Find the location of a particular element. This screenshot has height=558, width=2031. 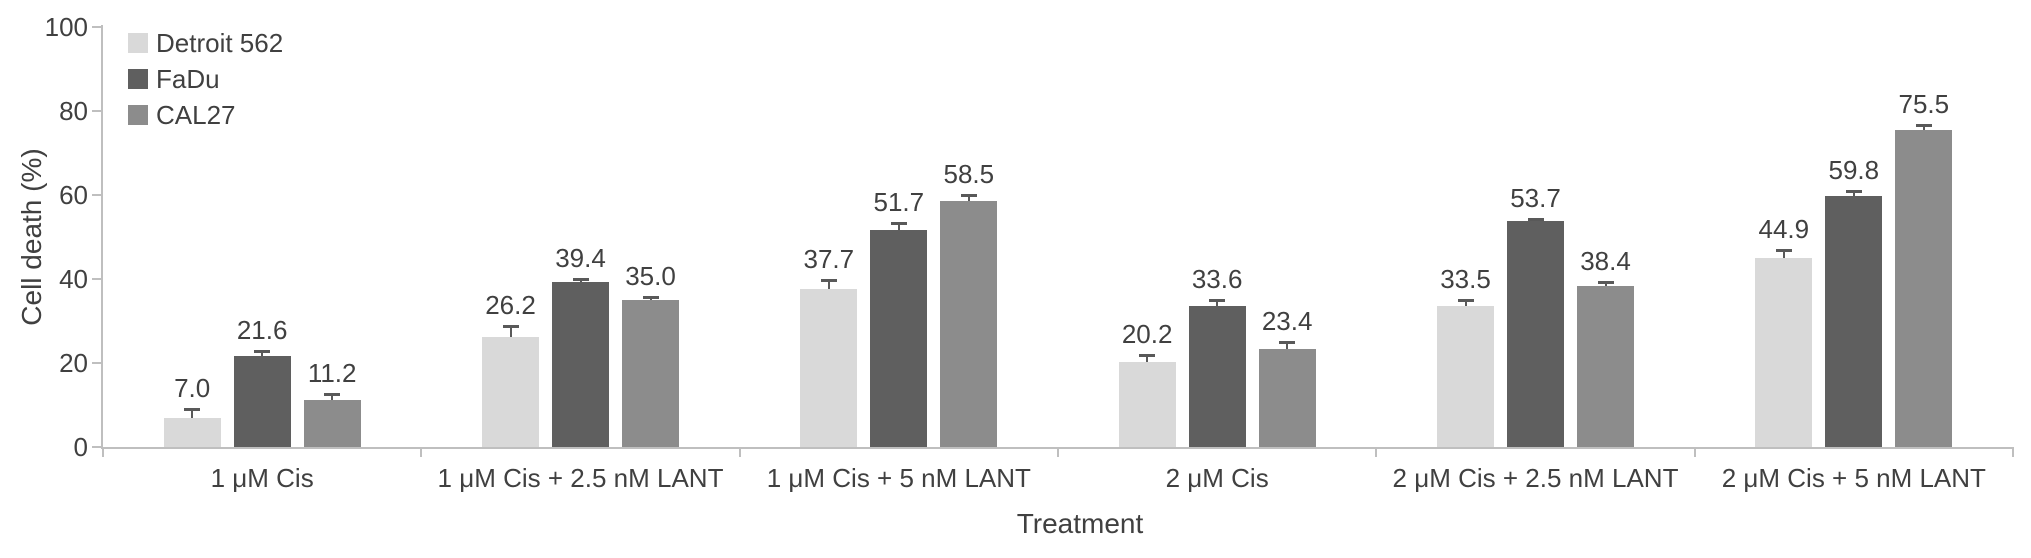

value-label: 38.4 is located at coordinates (1605, 260).